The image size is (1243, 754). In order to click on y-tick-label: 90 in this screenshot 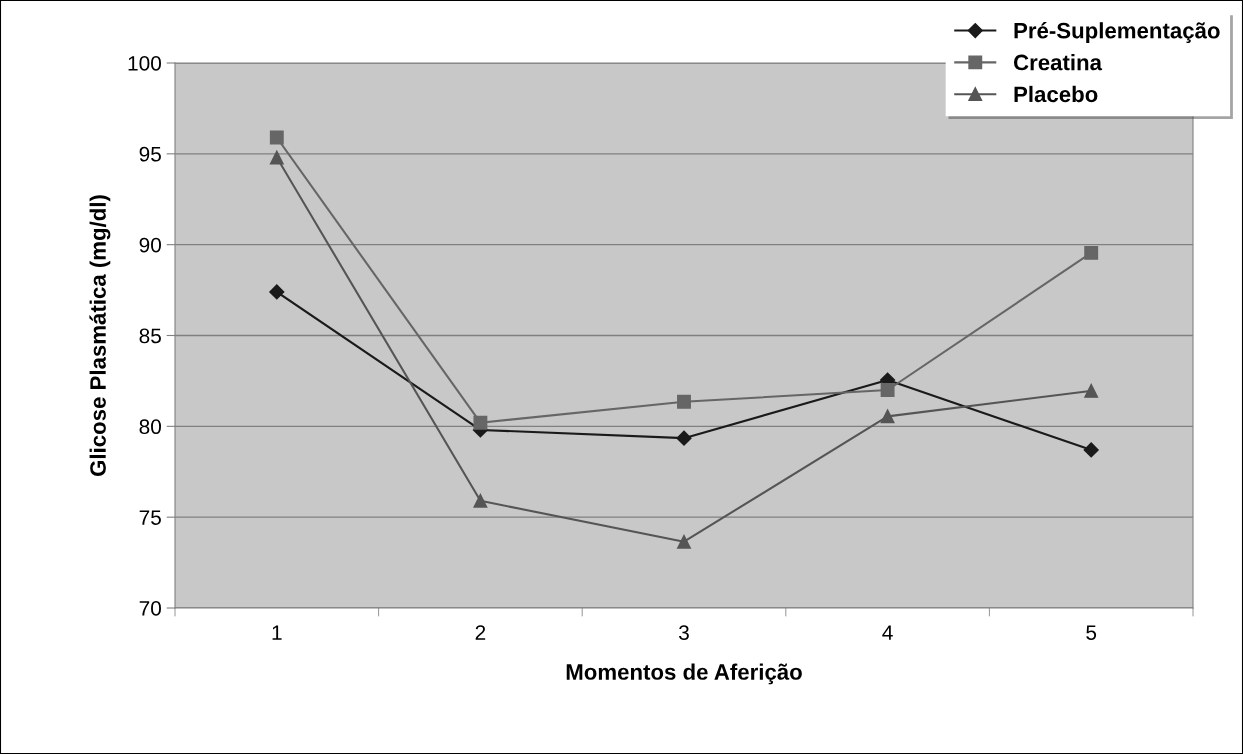, I will do `click(150, 245)`.